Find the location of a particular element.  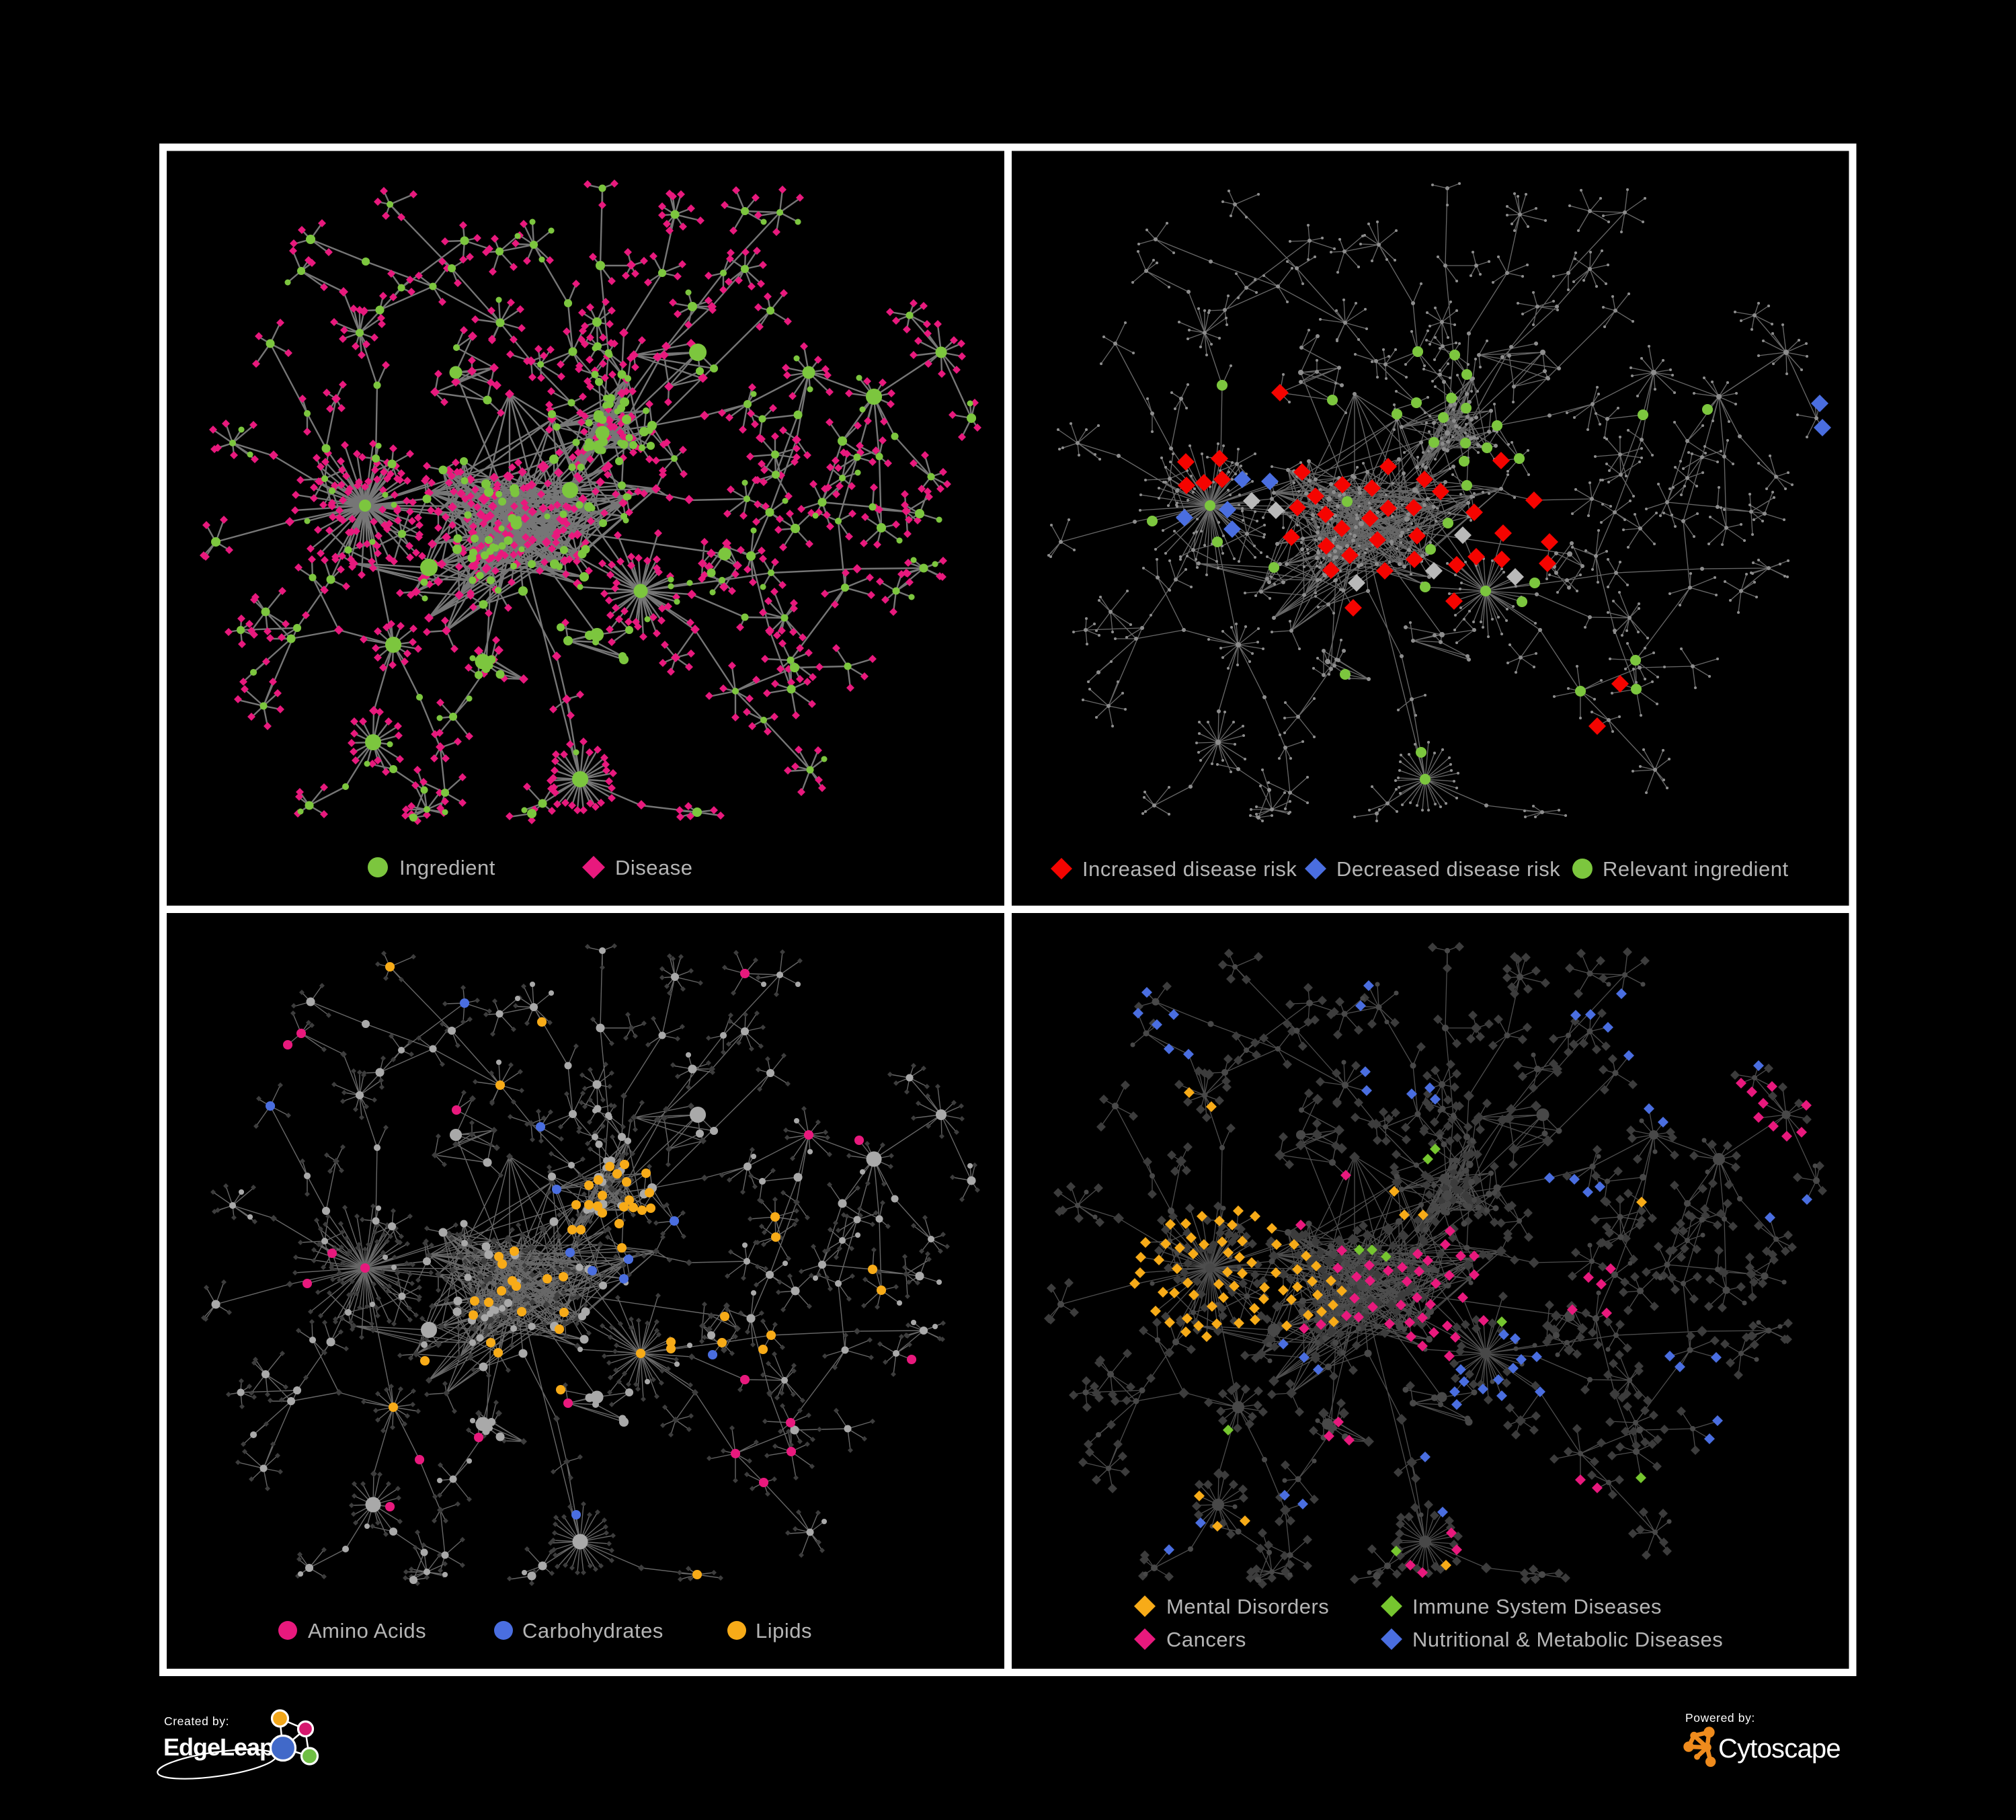

svg-text: EdgeLeap is located at coordinates (218, 1747).